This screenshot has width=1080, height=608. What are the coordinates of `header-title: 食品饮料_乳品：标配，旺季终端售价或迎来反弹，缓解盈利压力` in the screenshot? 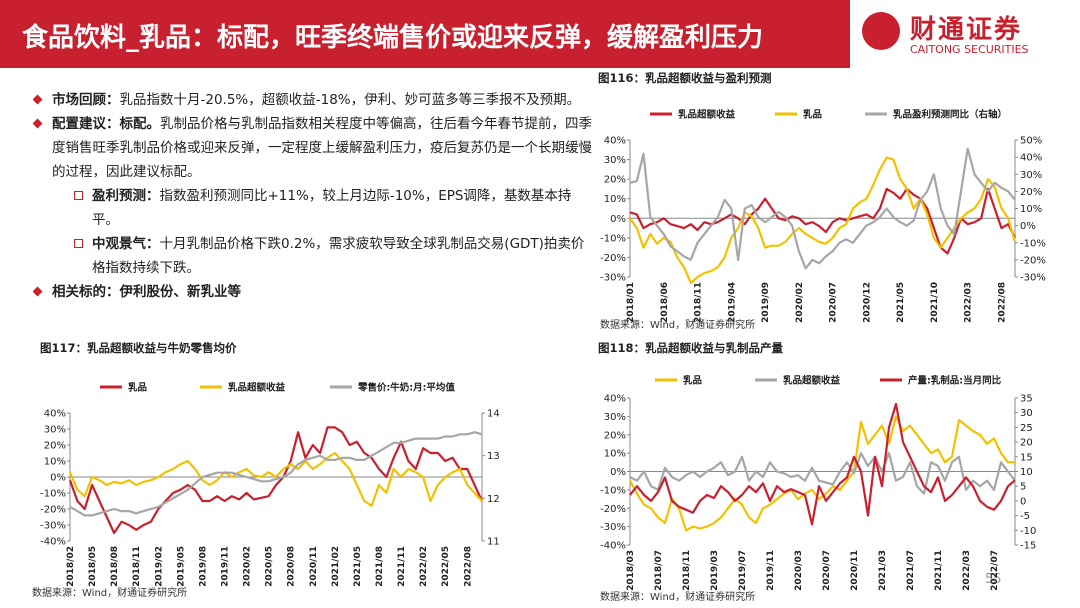 It's located at (393, 38).